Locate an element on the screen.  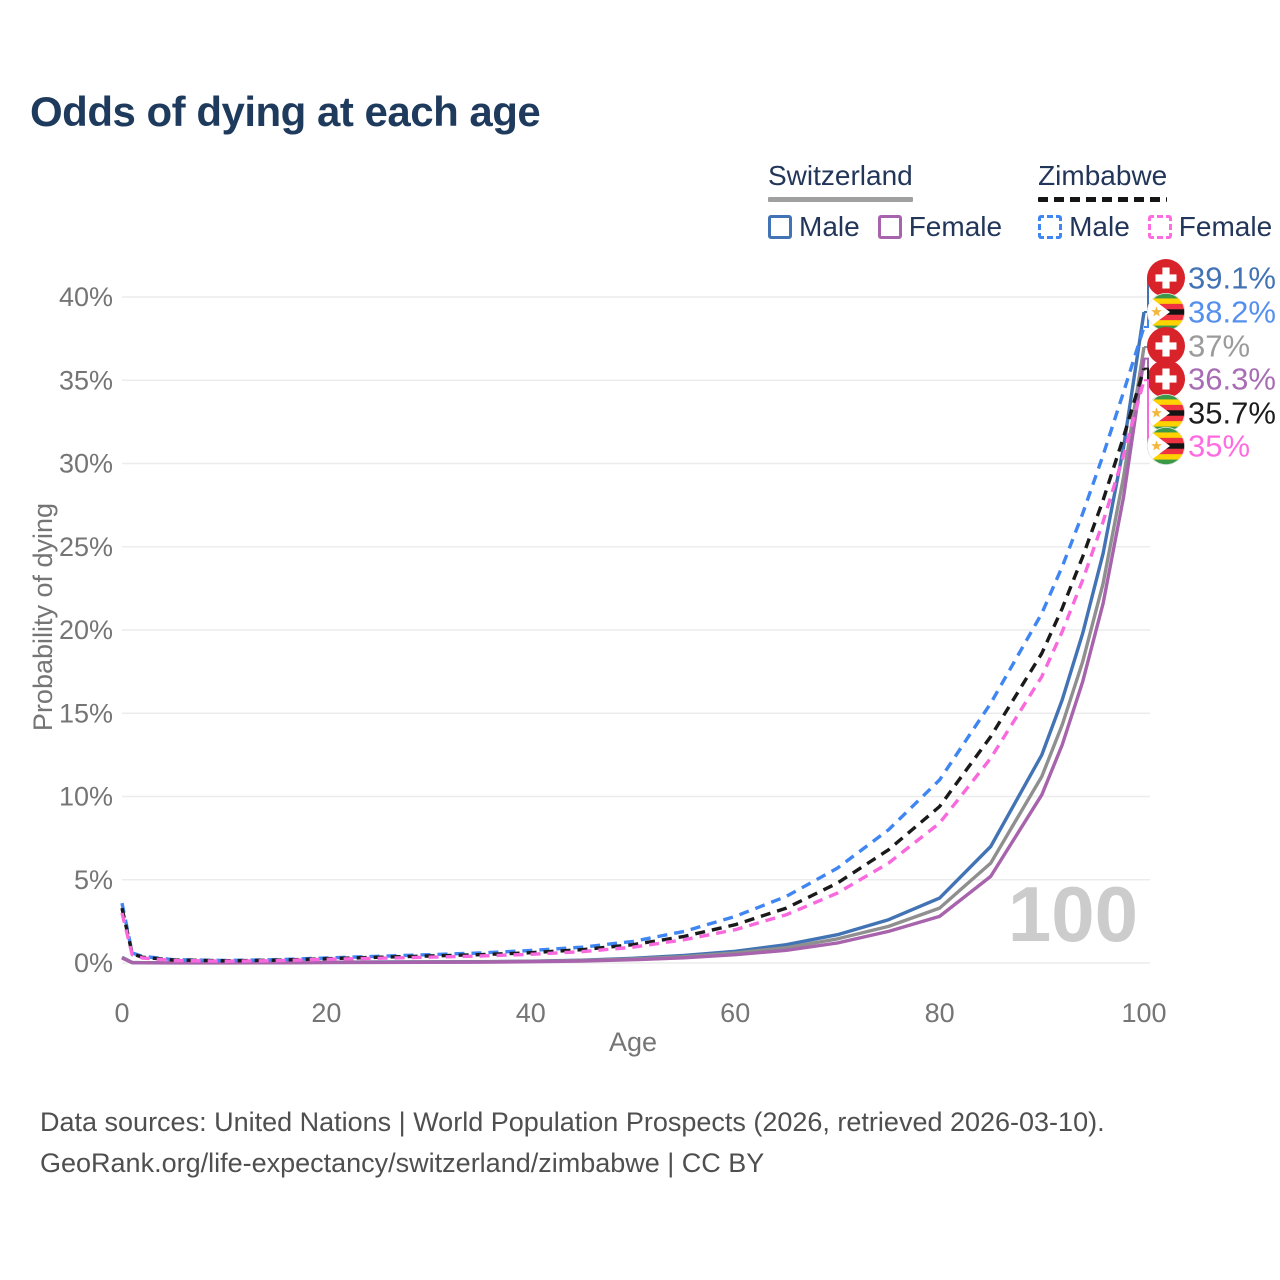
end-value-label-zimbabwe-male: 38.2% is located at coordinates (1232, 312).